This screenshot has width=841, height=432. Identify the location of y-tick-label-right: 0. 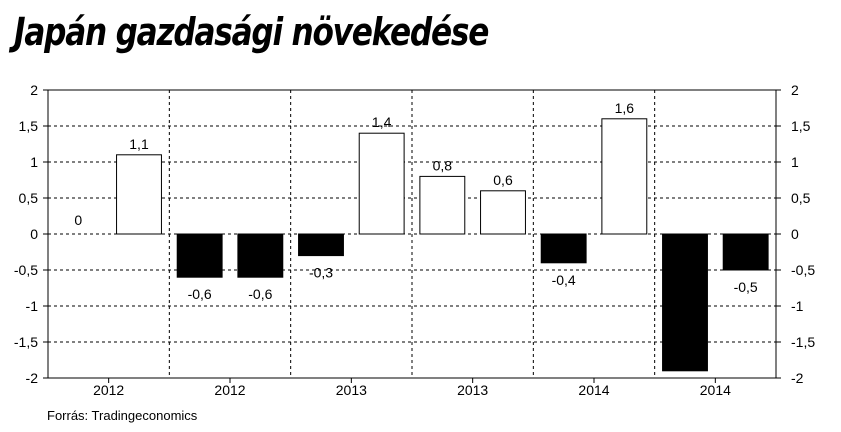
(795, 234).